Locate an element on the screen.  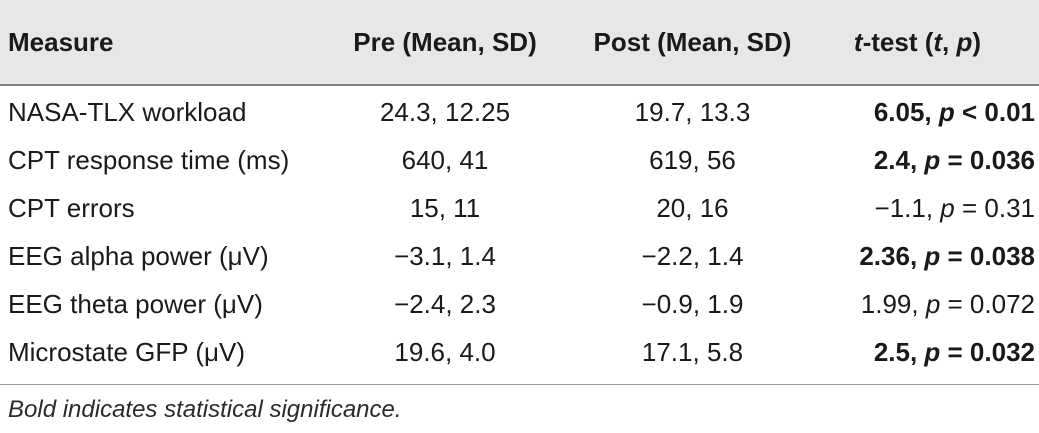
header-rule is located at coordinates (519, 85).